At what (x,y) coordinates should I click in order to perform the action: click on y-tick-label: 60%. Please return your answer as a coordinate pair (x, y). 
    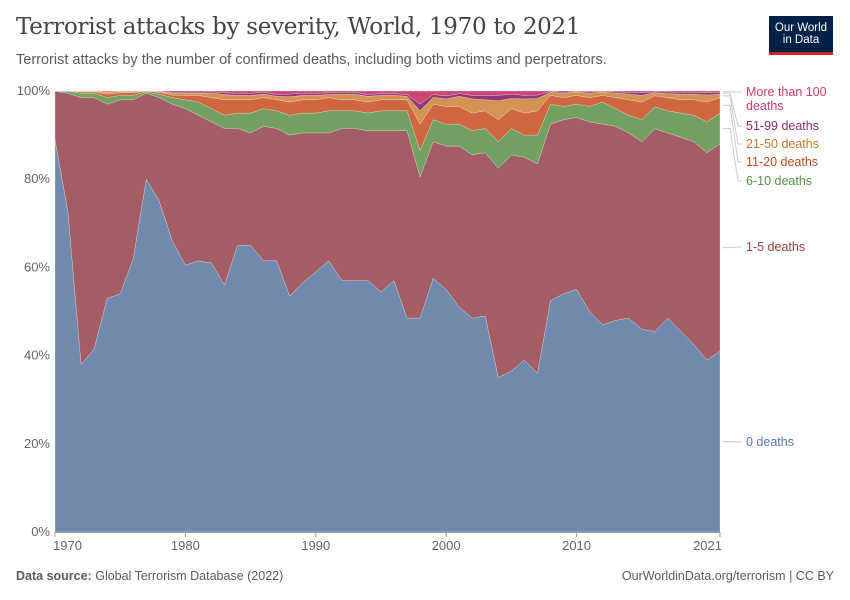
    Looking at the image, I should click on (37, 266).